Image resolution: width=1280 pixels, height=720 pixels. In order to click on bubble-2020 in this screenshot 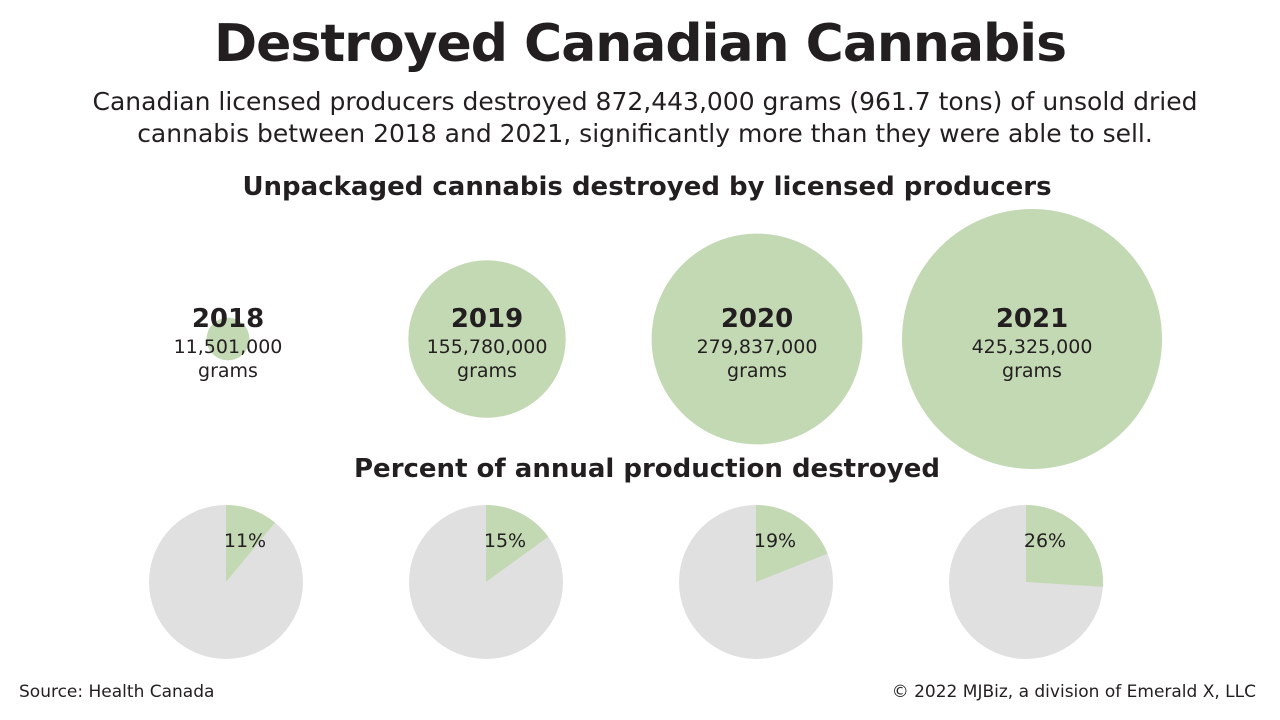, I will do `click(757, 339)`.